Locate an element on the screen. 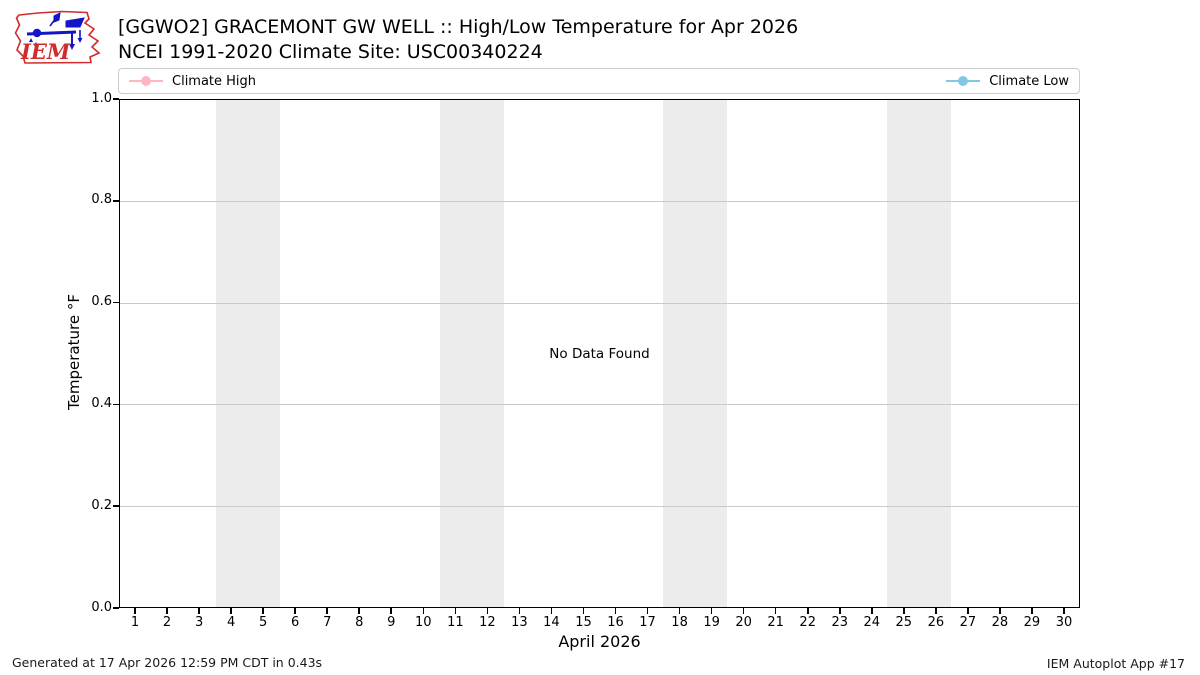  iem-logo: IEM is located at coordinates (57, 37).